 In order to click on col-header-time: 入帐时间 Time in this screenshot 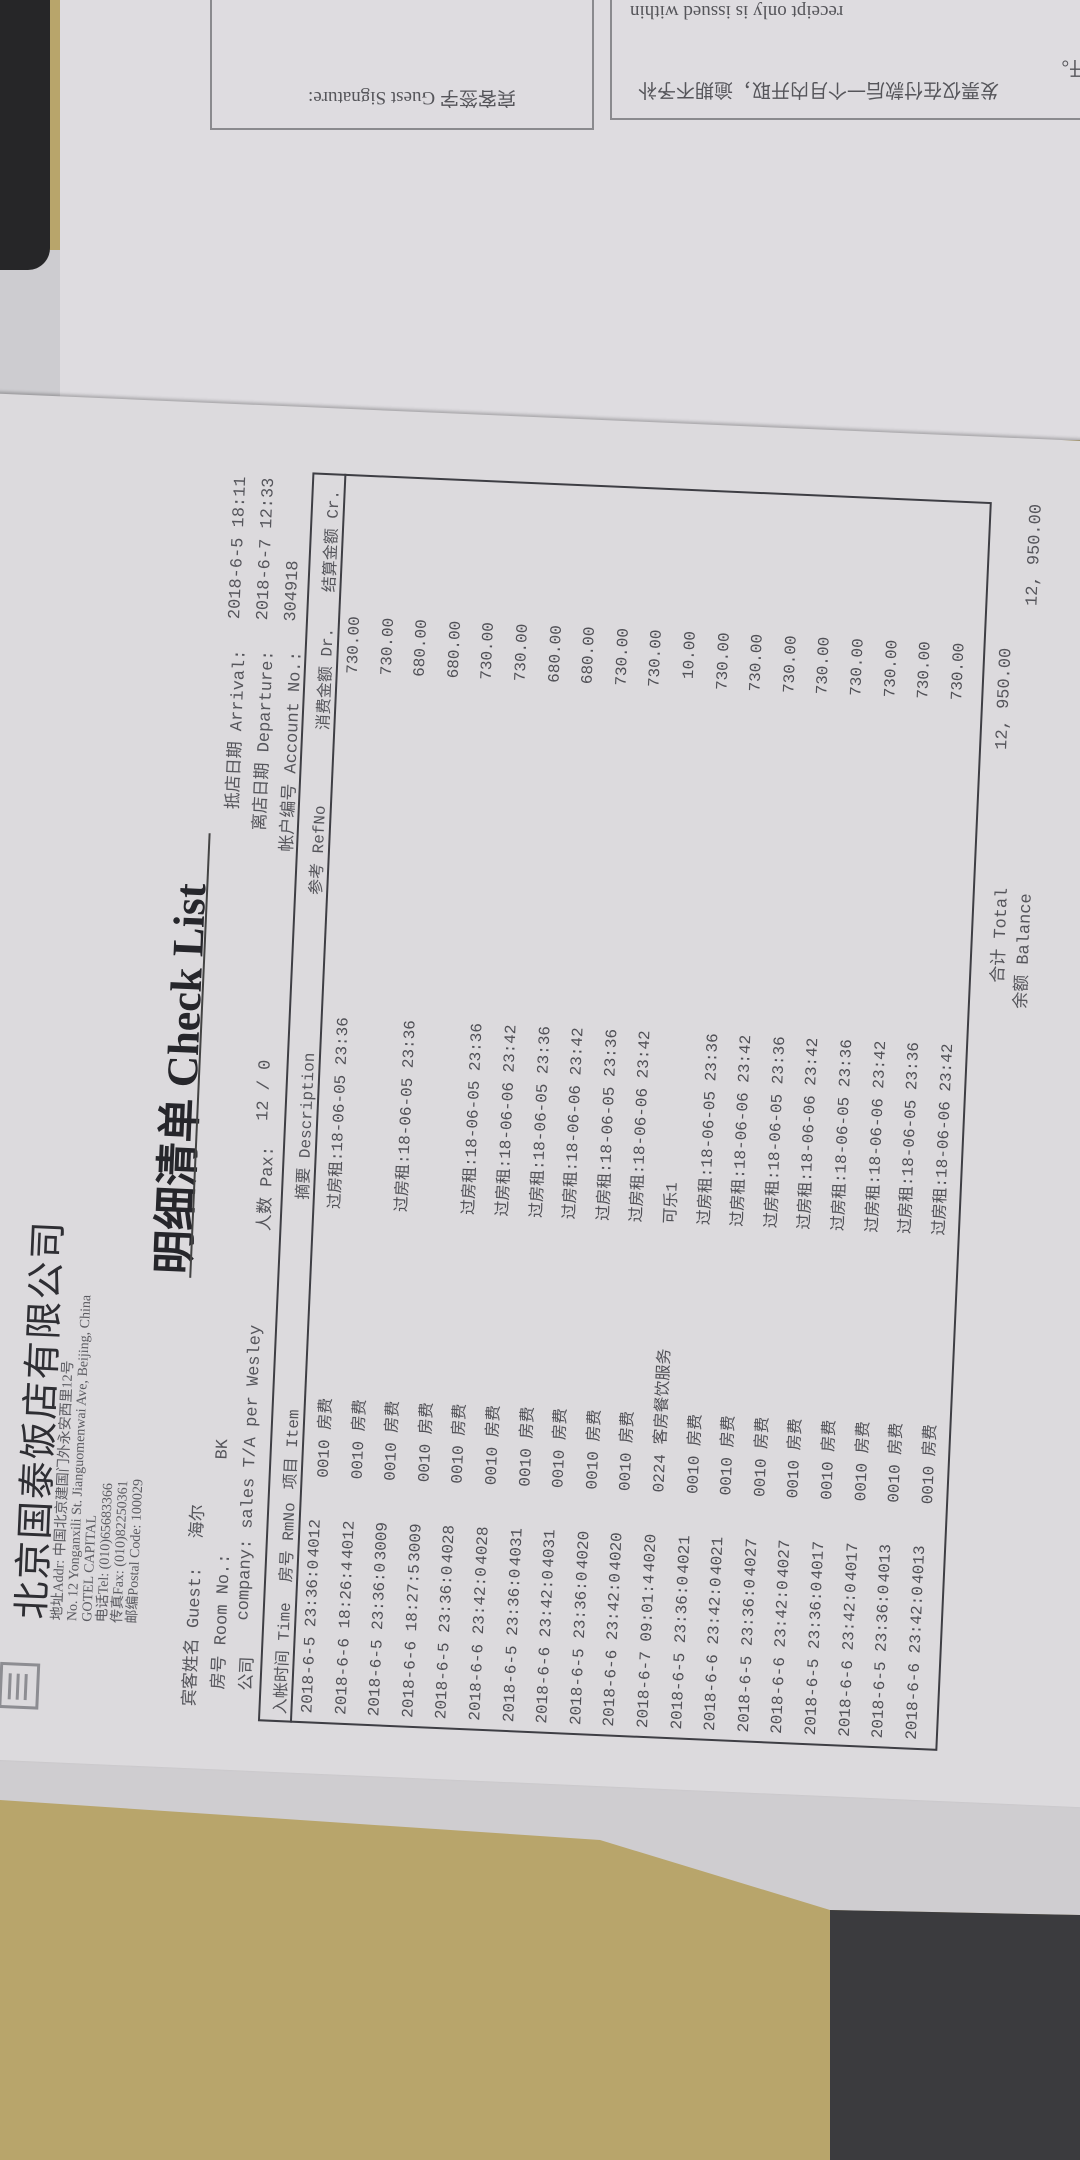, I will do `click(284, 1658)`.